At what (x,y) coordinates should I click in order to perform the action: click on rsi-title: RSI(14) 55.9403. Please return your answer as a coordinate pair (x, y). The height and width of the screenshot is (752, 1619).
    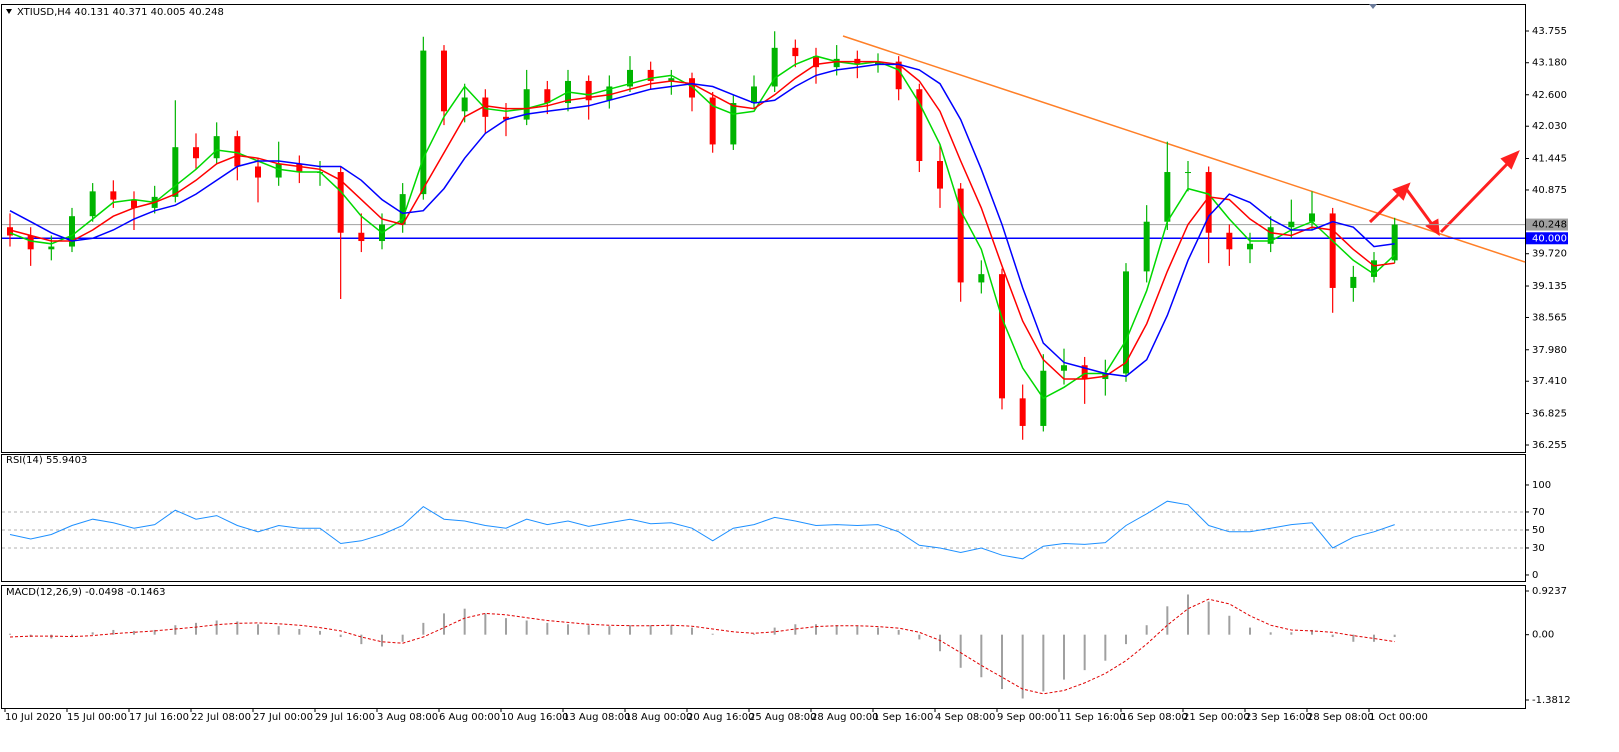
    Looking at the image, I should click on (46, 460).